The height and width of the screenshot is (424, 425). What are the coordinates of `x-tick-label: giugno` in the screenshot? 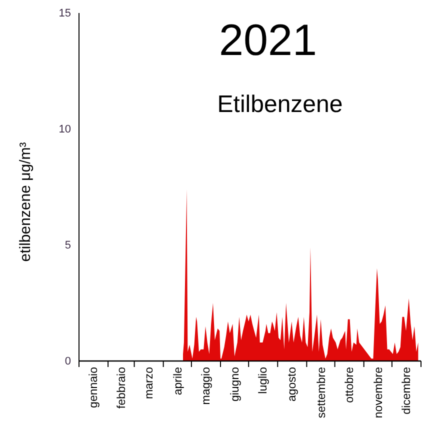 It's located at (236, 384).